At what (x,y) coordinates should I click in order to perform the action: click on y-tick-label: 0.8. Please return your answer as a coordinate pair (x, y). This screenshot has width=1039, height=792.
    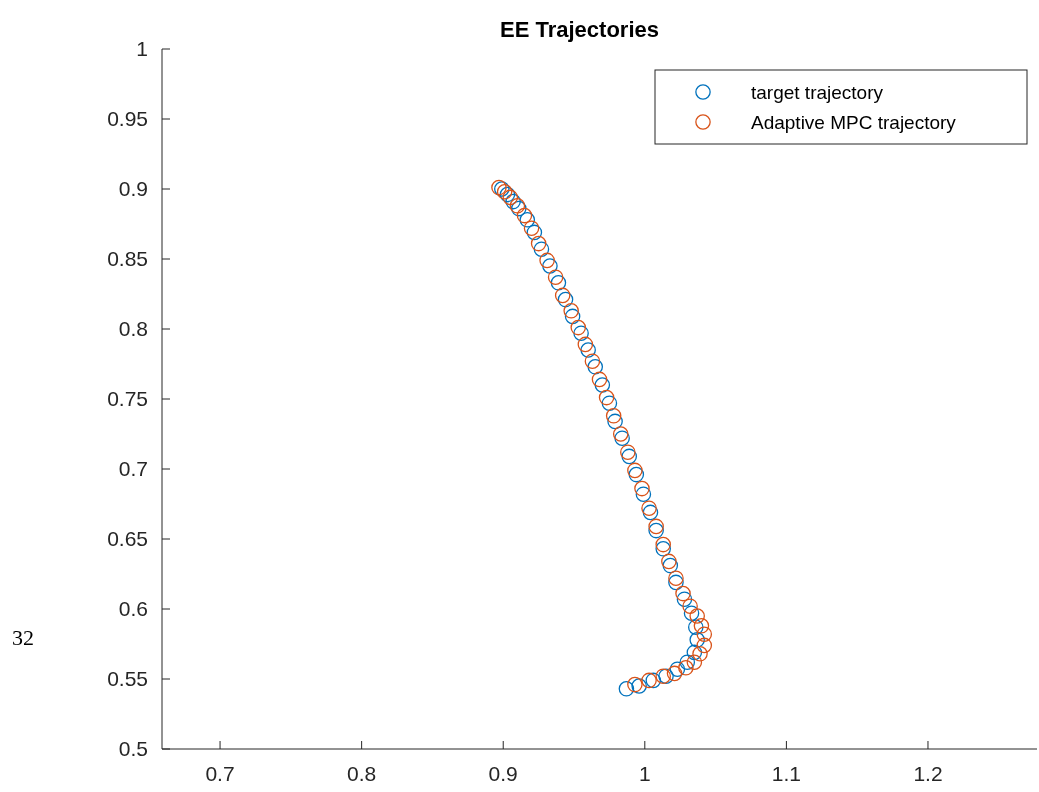
    Looking at the image, I should click on (133, 329).